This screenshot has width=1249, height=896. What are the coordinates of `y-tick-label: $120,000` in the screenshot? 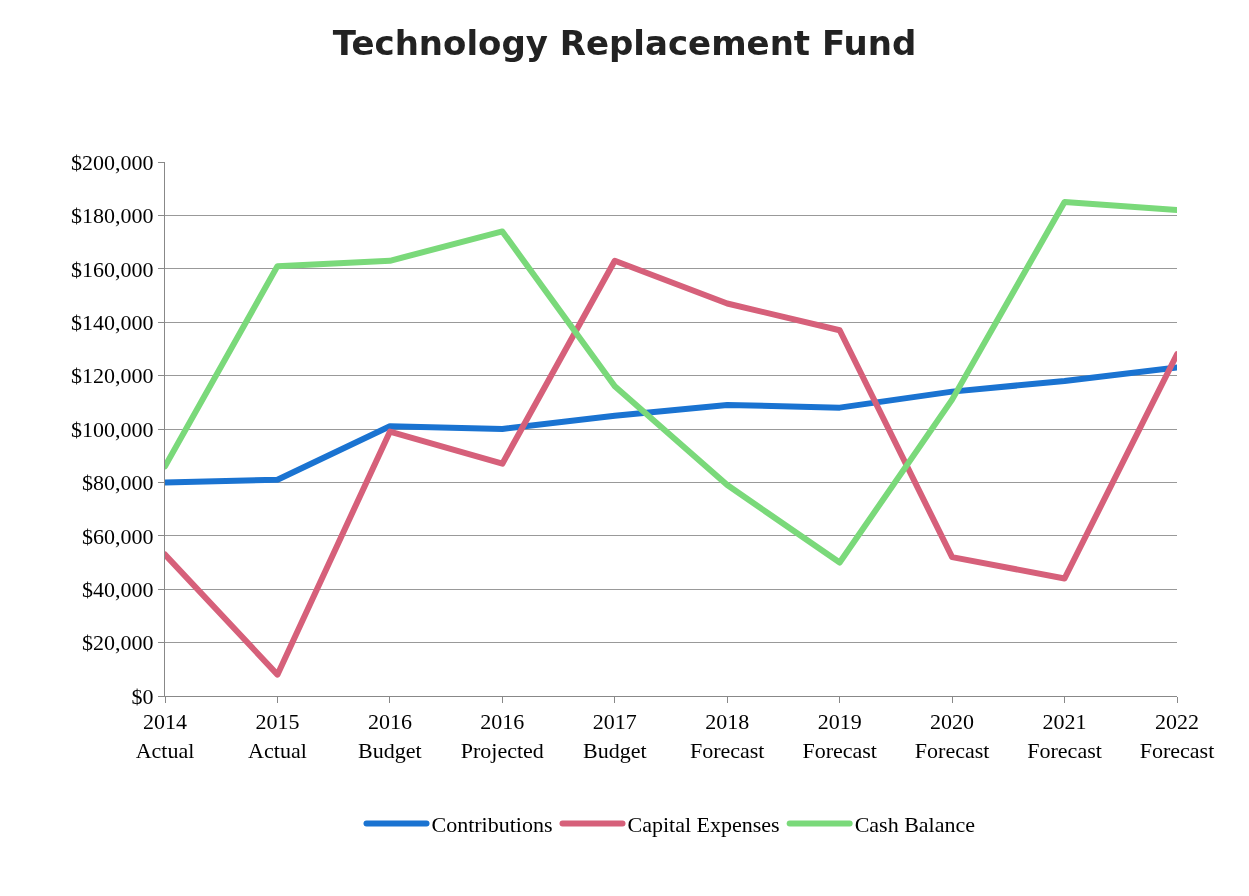 It's located at (112, 376).